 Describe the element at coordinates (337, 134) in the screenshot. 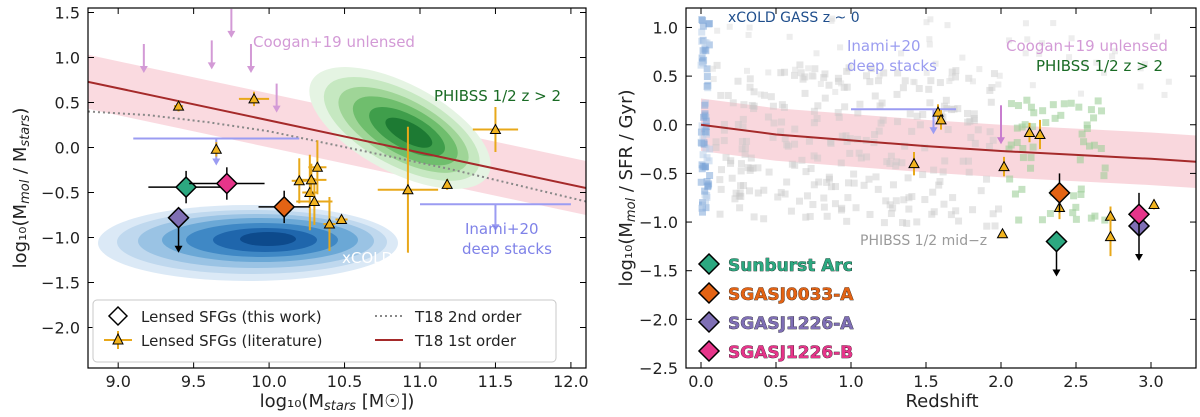

I see `t18-1st-order-line` at that location.